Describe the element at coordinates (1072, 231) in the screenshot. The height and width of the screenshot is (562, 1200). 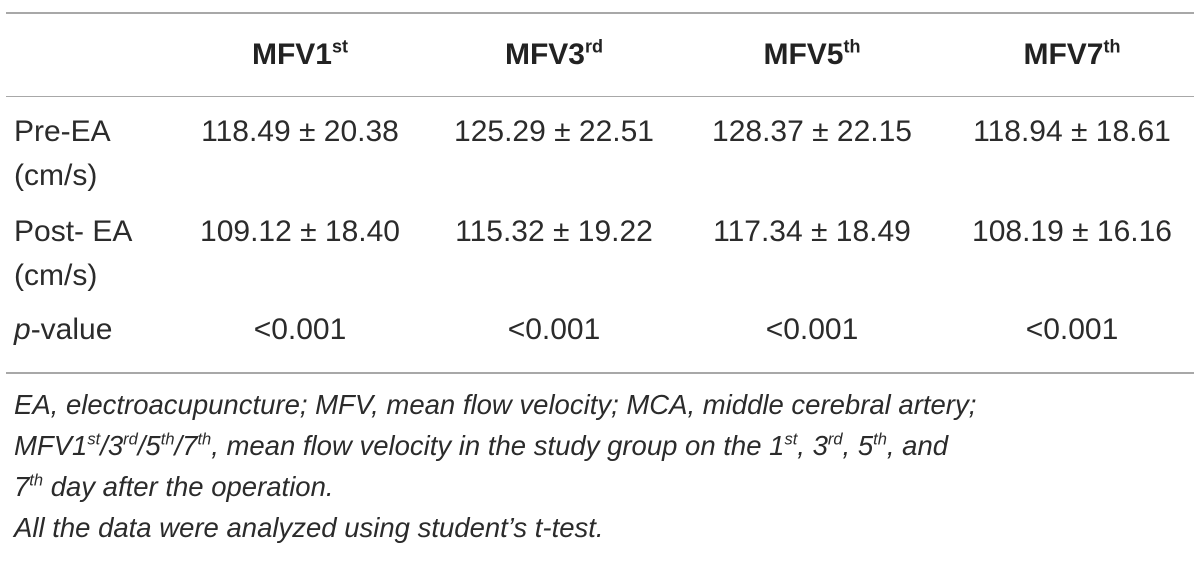
I see `table-cell: 108.19 ± 16.16` at that location.